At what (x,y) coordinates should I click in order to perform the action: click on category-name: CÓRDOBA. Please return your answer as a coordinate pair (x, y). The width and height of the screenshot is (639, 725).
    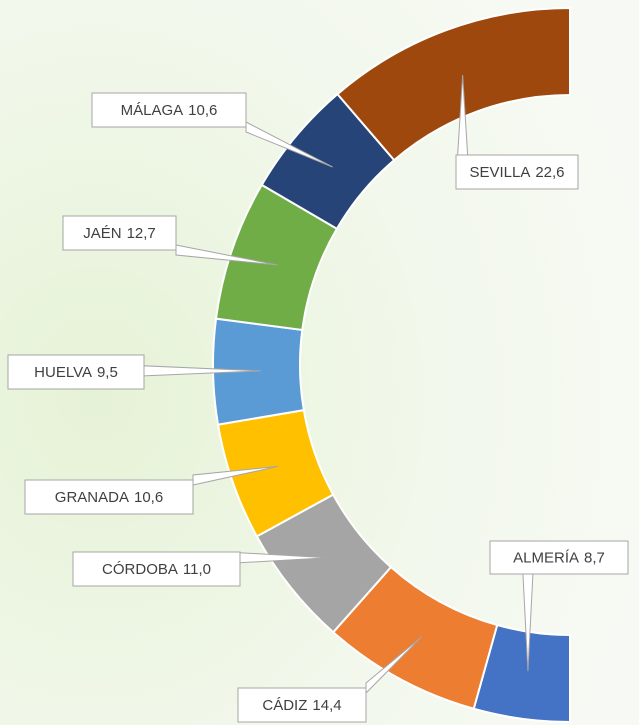
    Looking at the image, I should click on (140, 569).